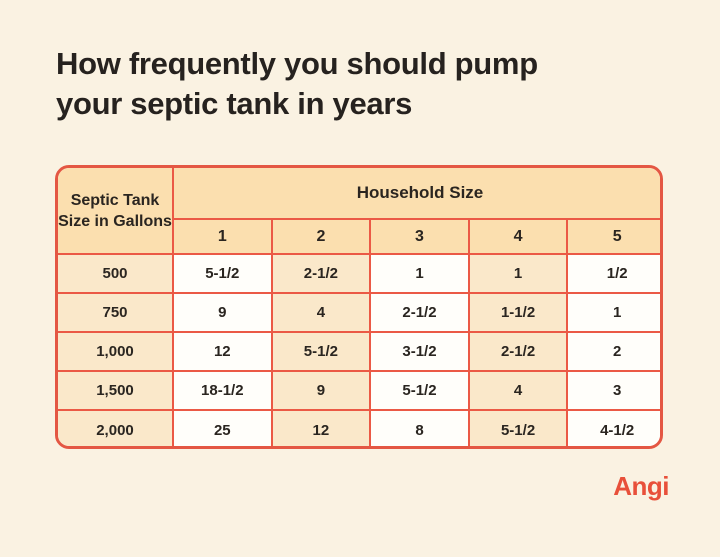  Describe the element at coordinates (116, 312) in the screenshot. I see `gallons-cell: 750` at that location.